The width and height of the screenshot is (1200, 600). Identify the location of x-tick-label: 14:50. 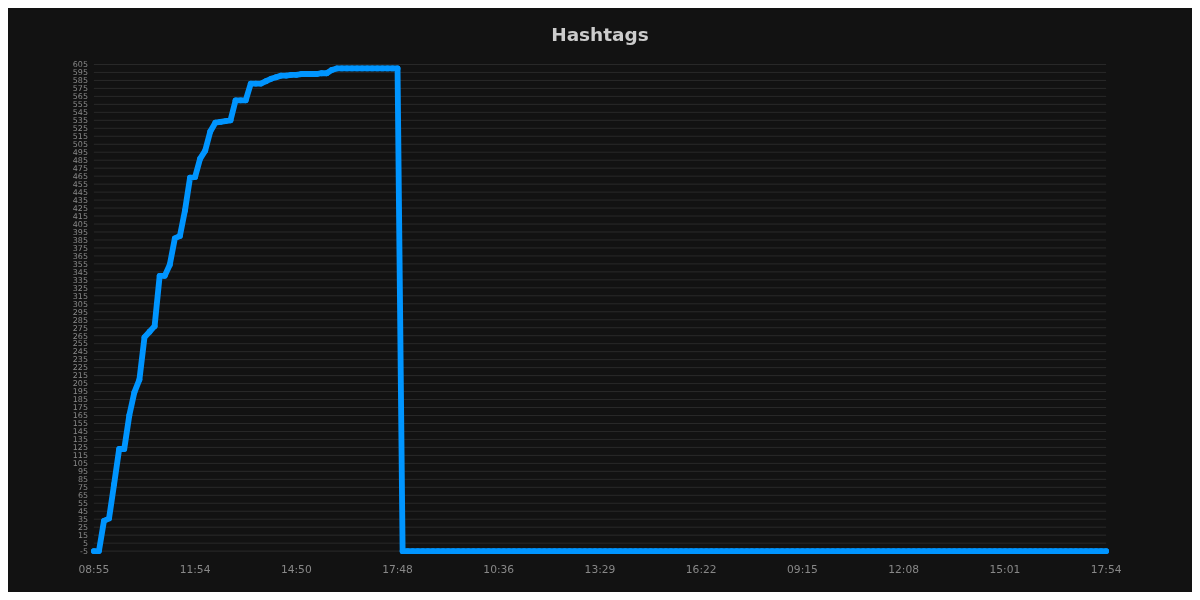
(296, 569).